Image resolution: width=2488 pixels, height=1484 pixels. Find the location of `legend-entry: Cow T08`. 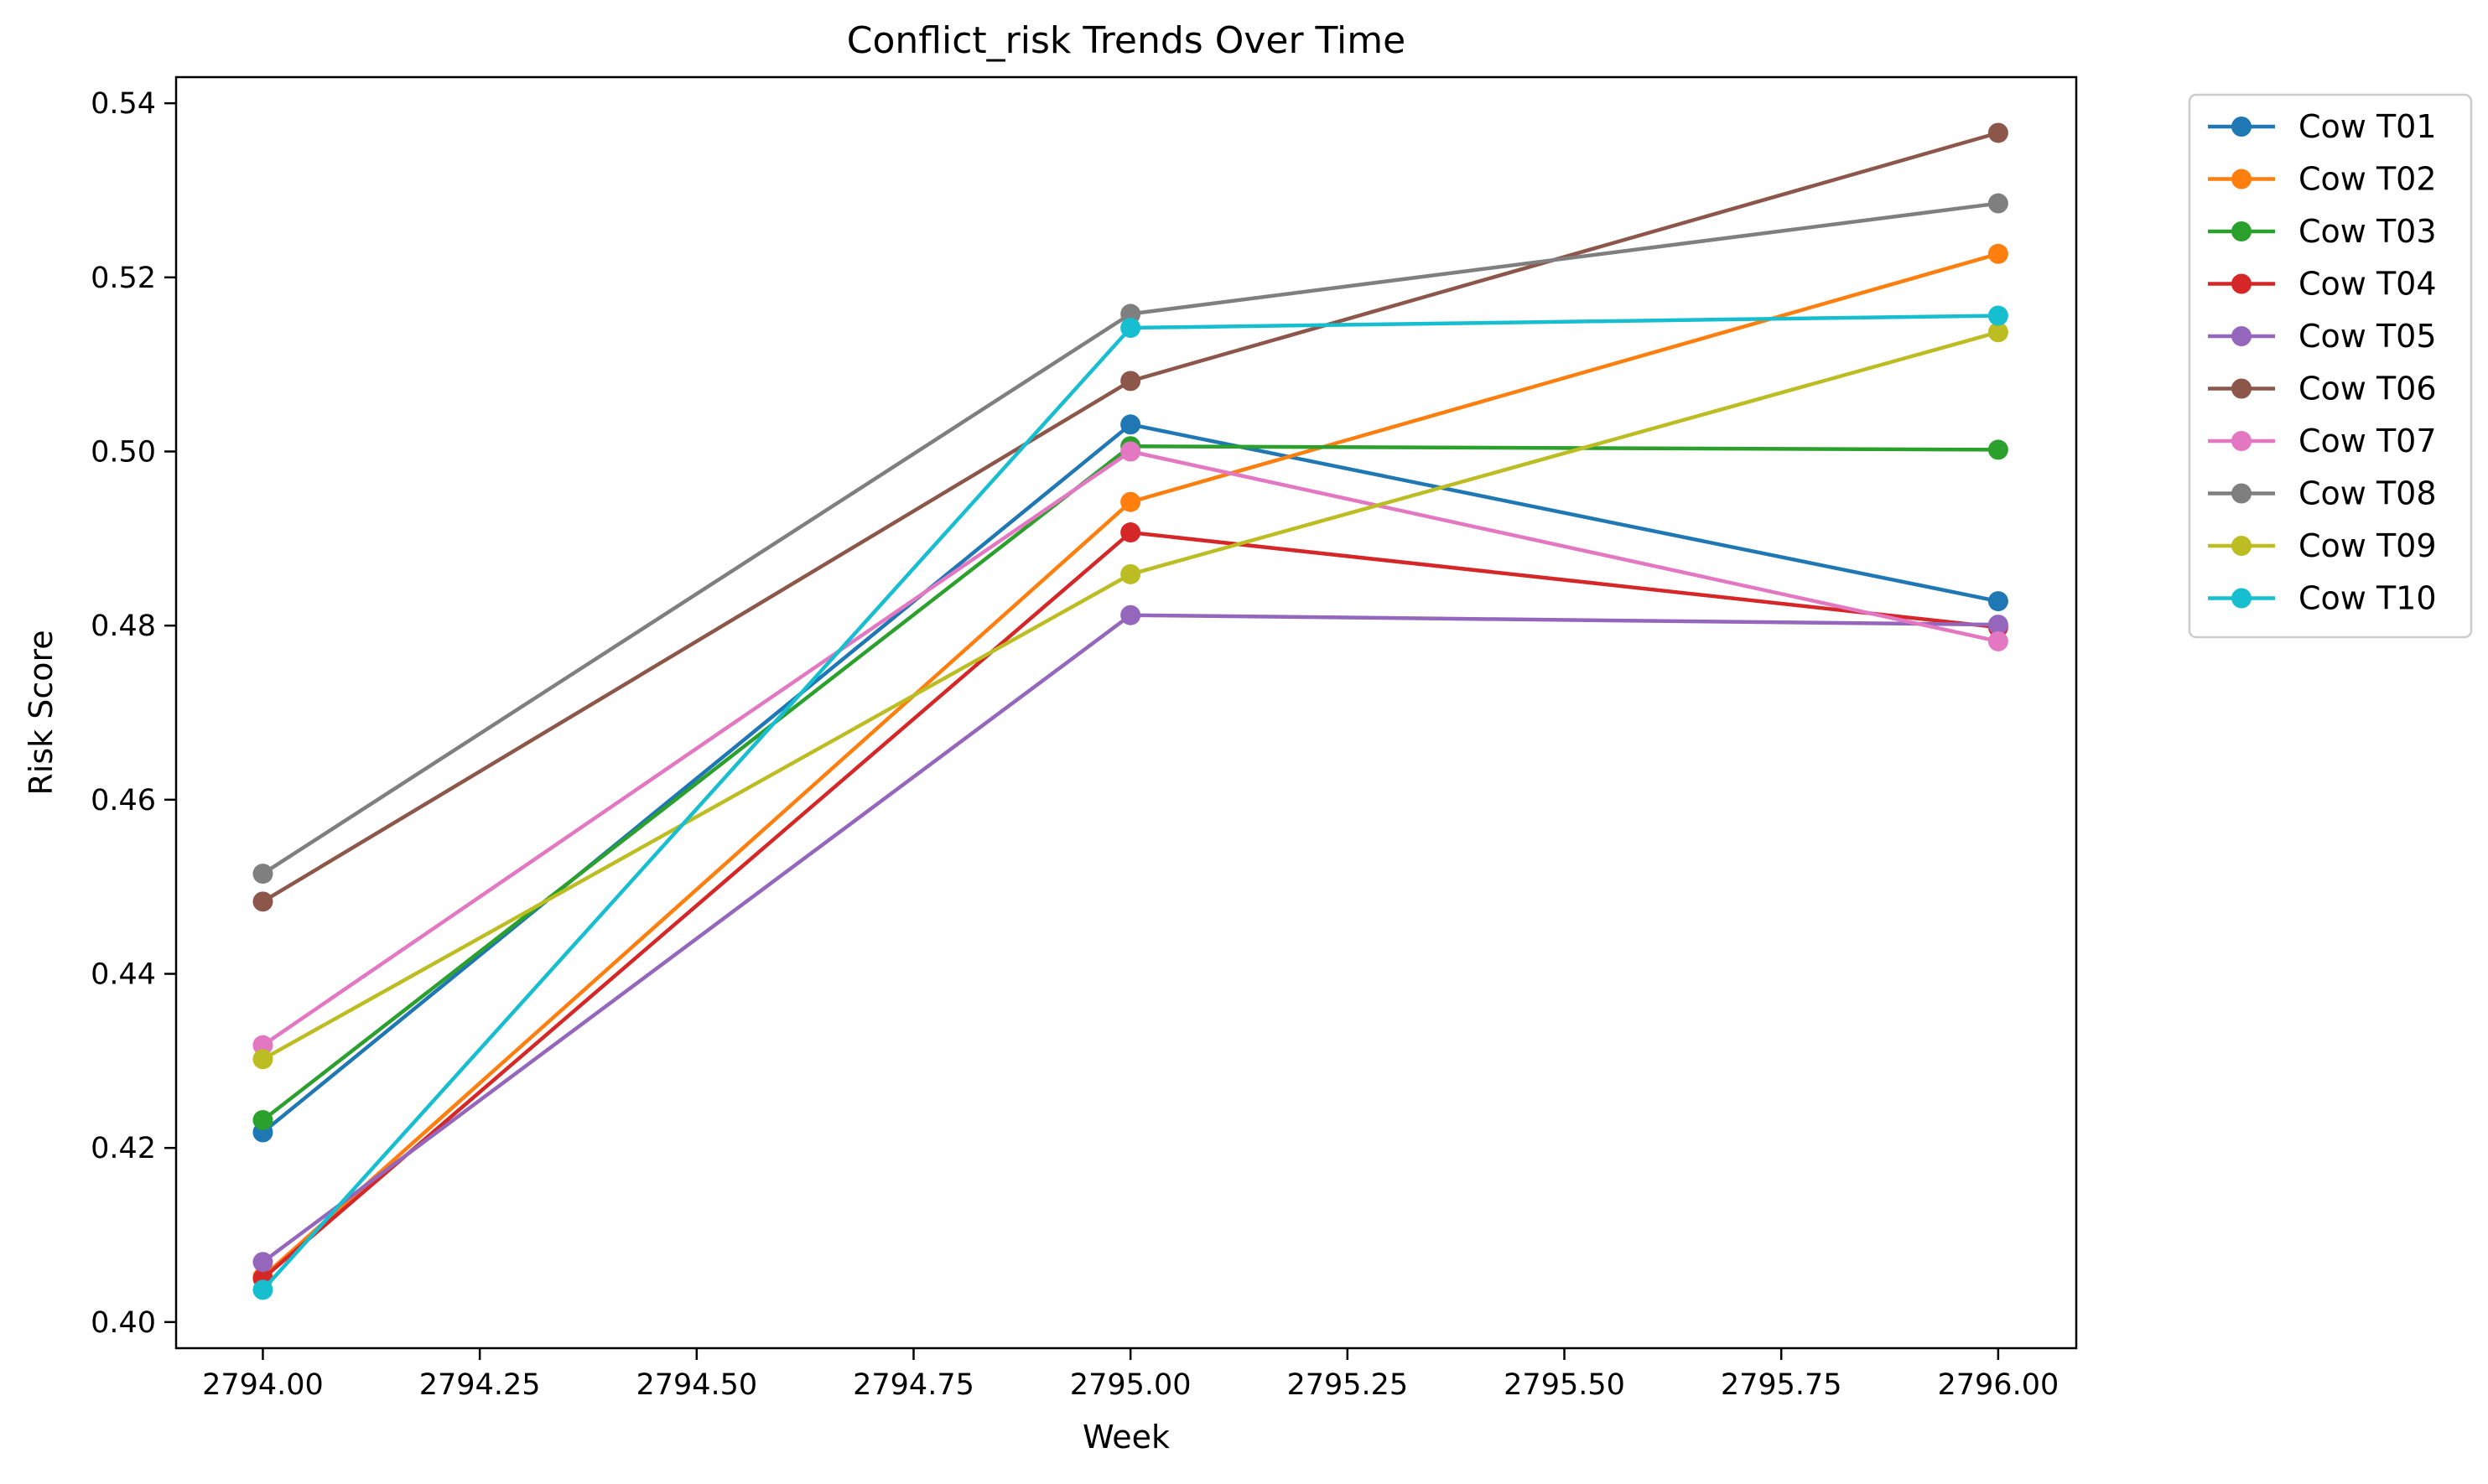

legend-entry: Cow T08 is located at coordinates (2322, 493).